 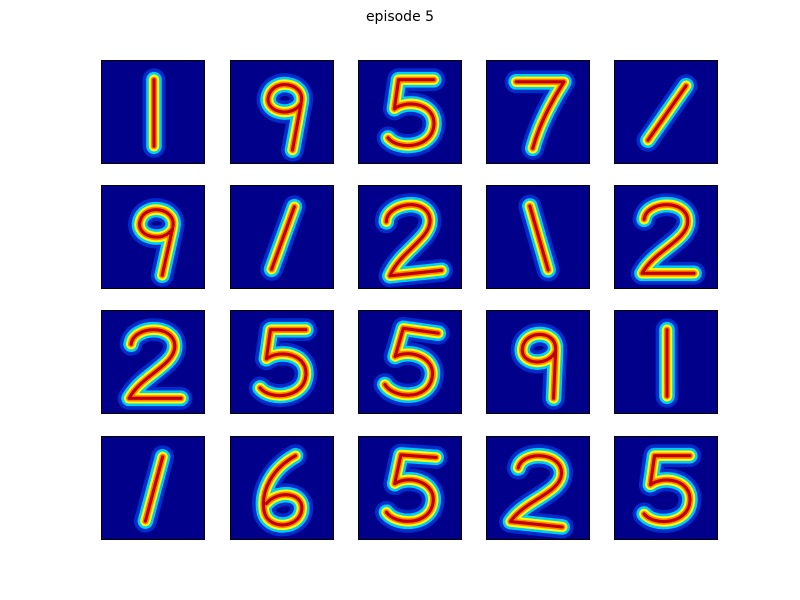 I want to click on digit-image-r4-c5, so click(x=666, y=488).